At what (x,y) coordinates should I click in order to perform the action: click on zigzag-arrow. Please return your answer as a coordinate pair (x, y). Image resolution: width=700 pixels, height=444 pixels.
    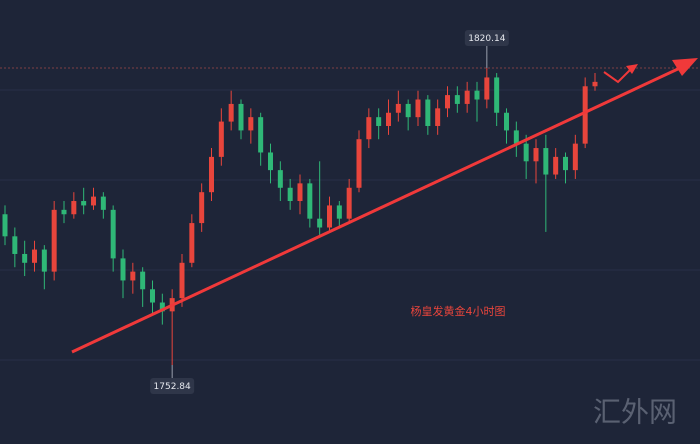
    Looking at the image, I should click on (617, 76).